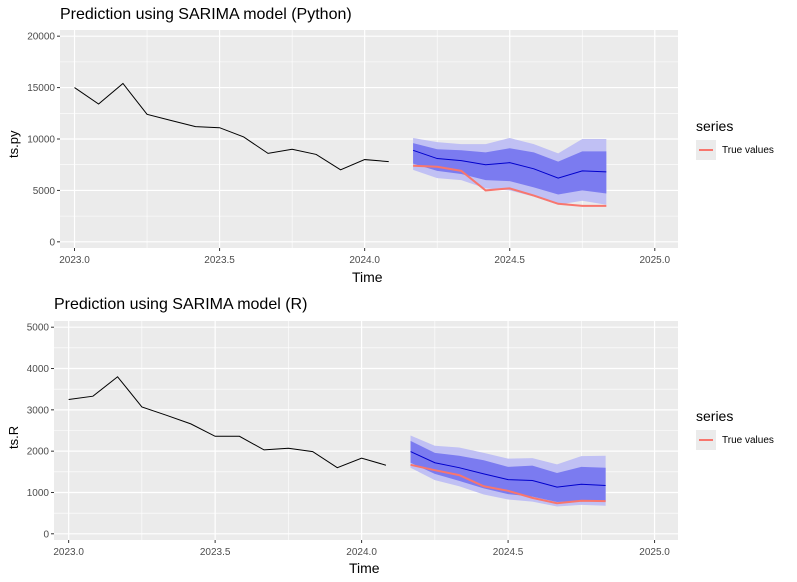 This screenshot has height=582, width=797. I want to click on y-tick-label: 4000, so click(38, 369).